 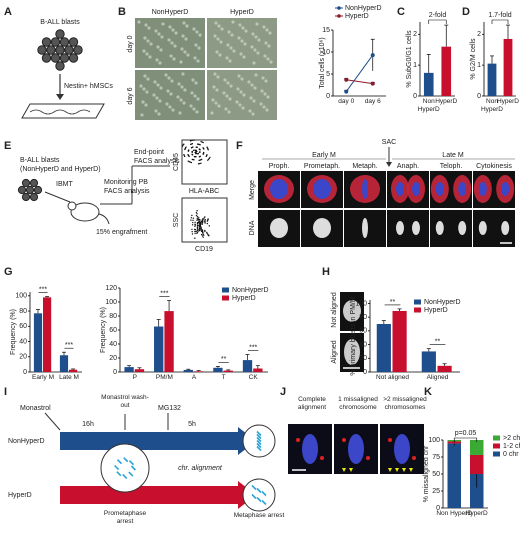 What do you see at coordinates (115, 372) in the screenshot?
I see `y-tick-label: 0` at bounding box center [115, 372].